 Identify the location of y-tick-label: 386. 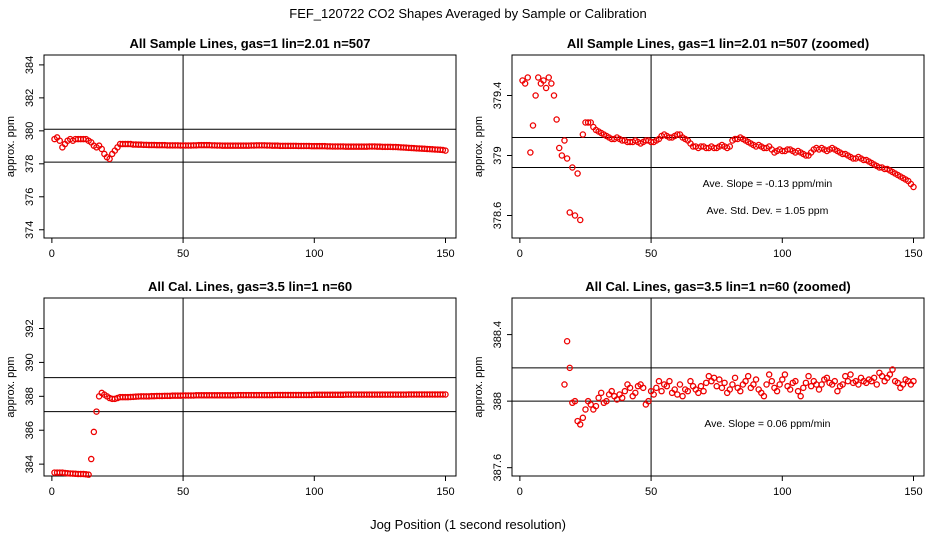
(30, 430).